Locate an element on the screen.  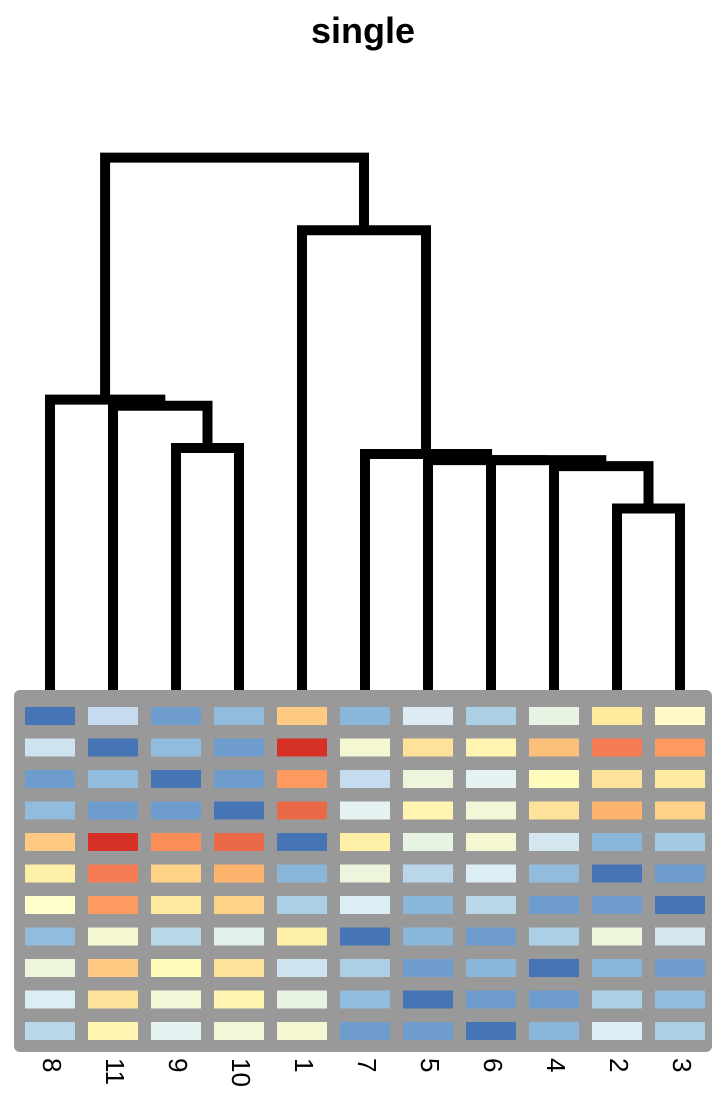
leaf-label: 10 is located at coordinates (241, 1072).